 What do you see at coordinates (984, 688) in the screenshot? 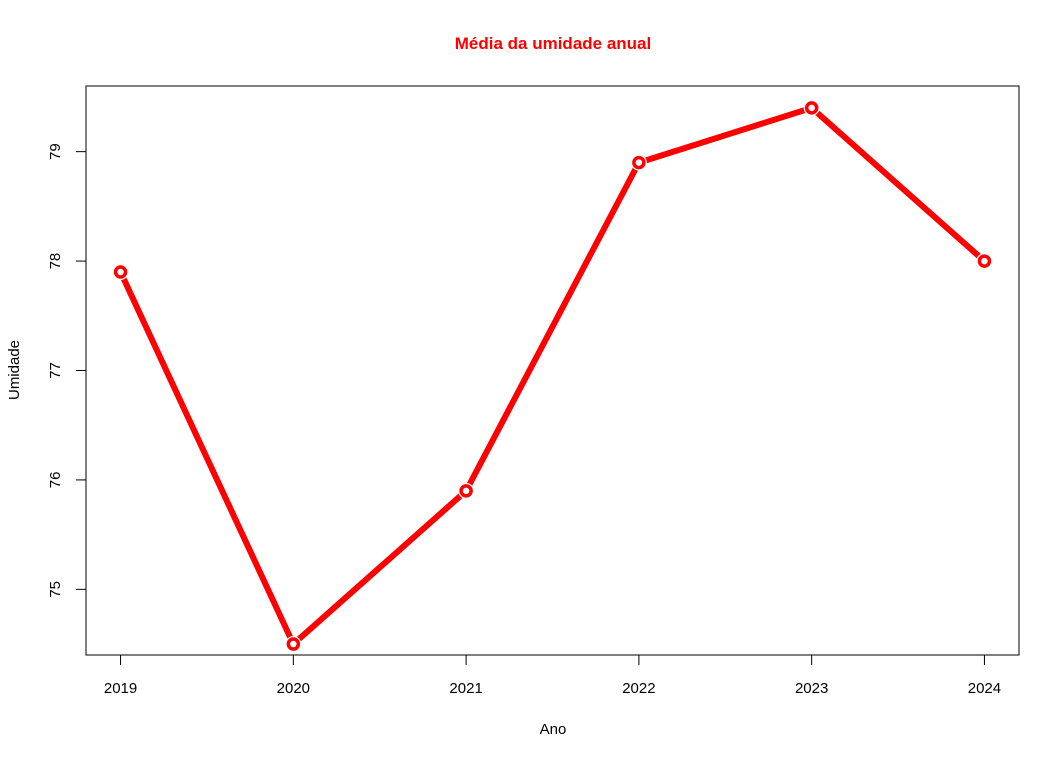
I see `x-tick-label: 2024` at bounding box center [984, 688].